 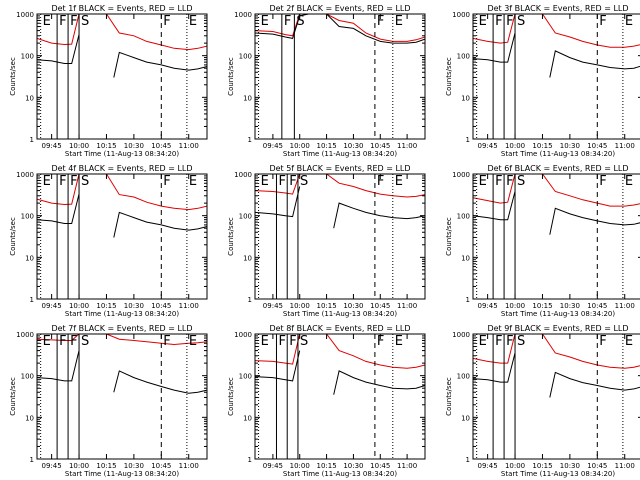 I want to click on panel-title: Det 1f BLACK = Events, RED = LLD, so click(x=121, y=8).